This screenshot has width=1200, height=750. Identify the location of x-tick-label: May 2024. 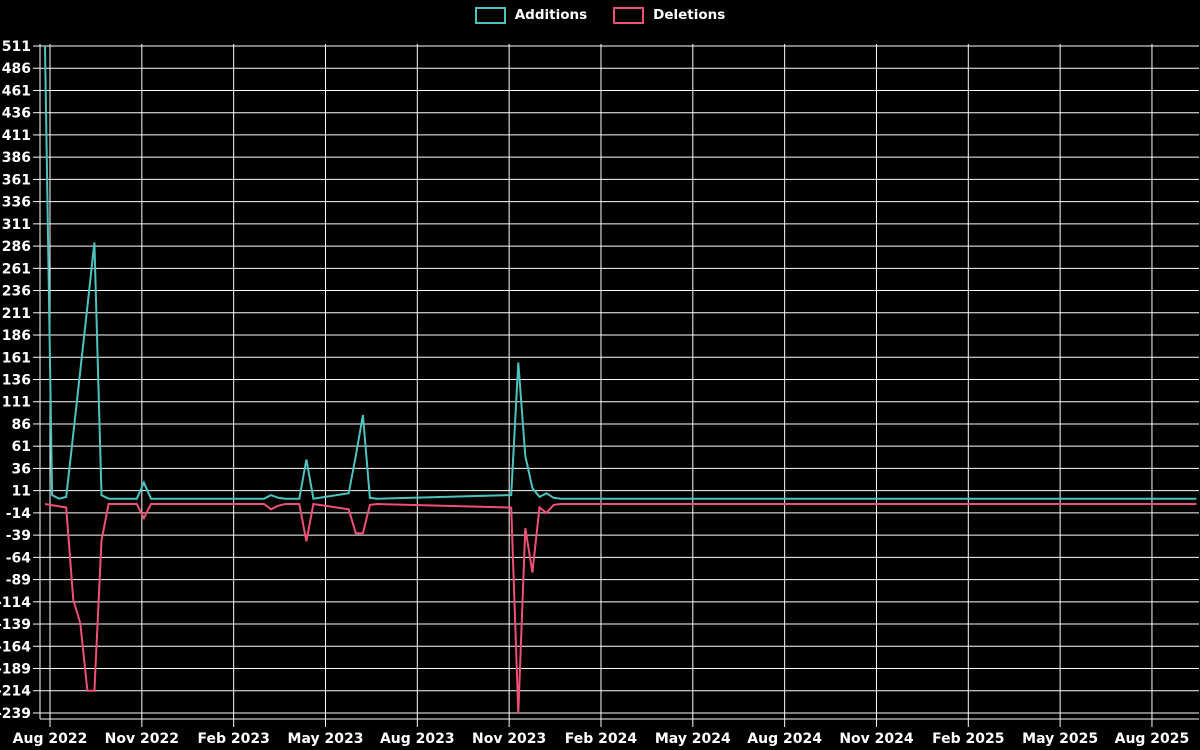
(693, 739).